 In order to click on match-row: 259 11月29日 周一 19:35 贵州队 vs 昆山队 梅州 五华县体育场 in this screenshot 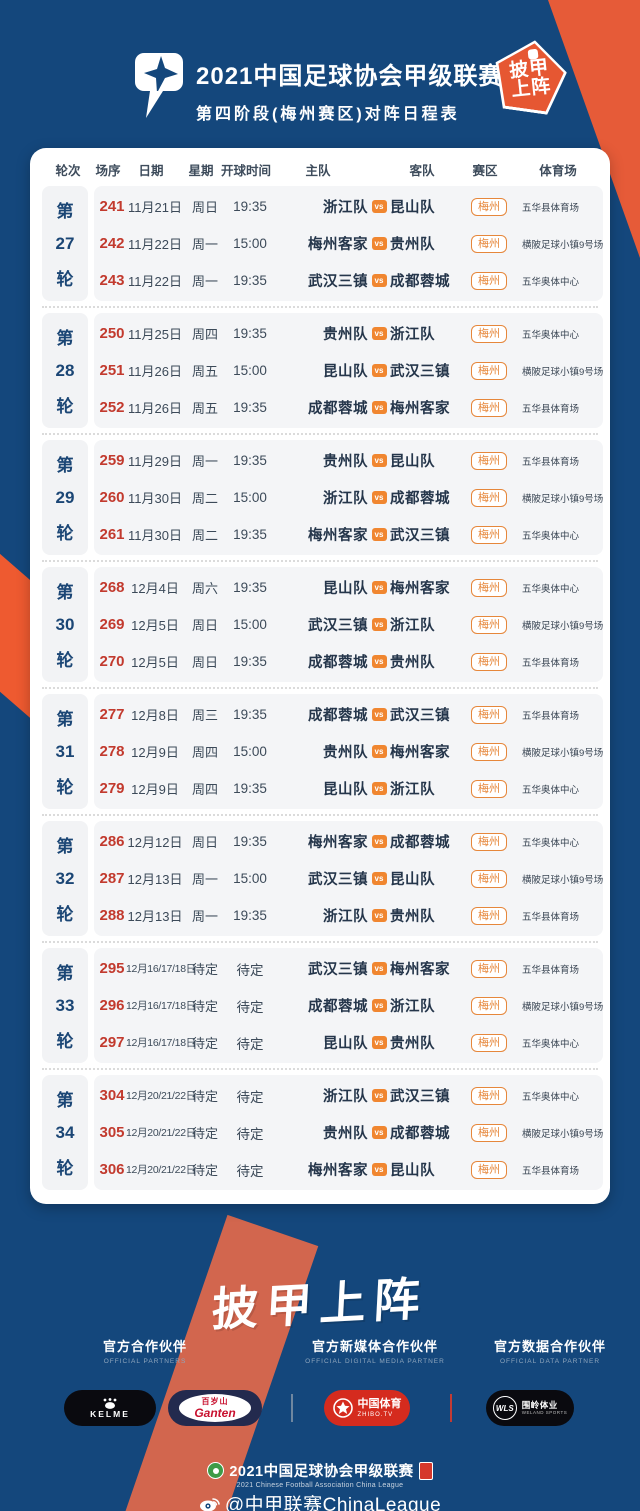, I will do `click(348, 460)`.